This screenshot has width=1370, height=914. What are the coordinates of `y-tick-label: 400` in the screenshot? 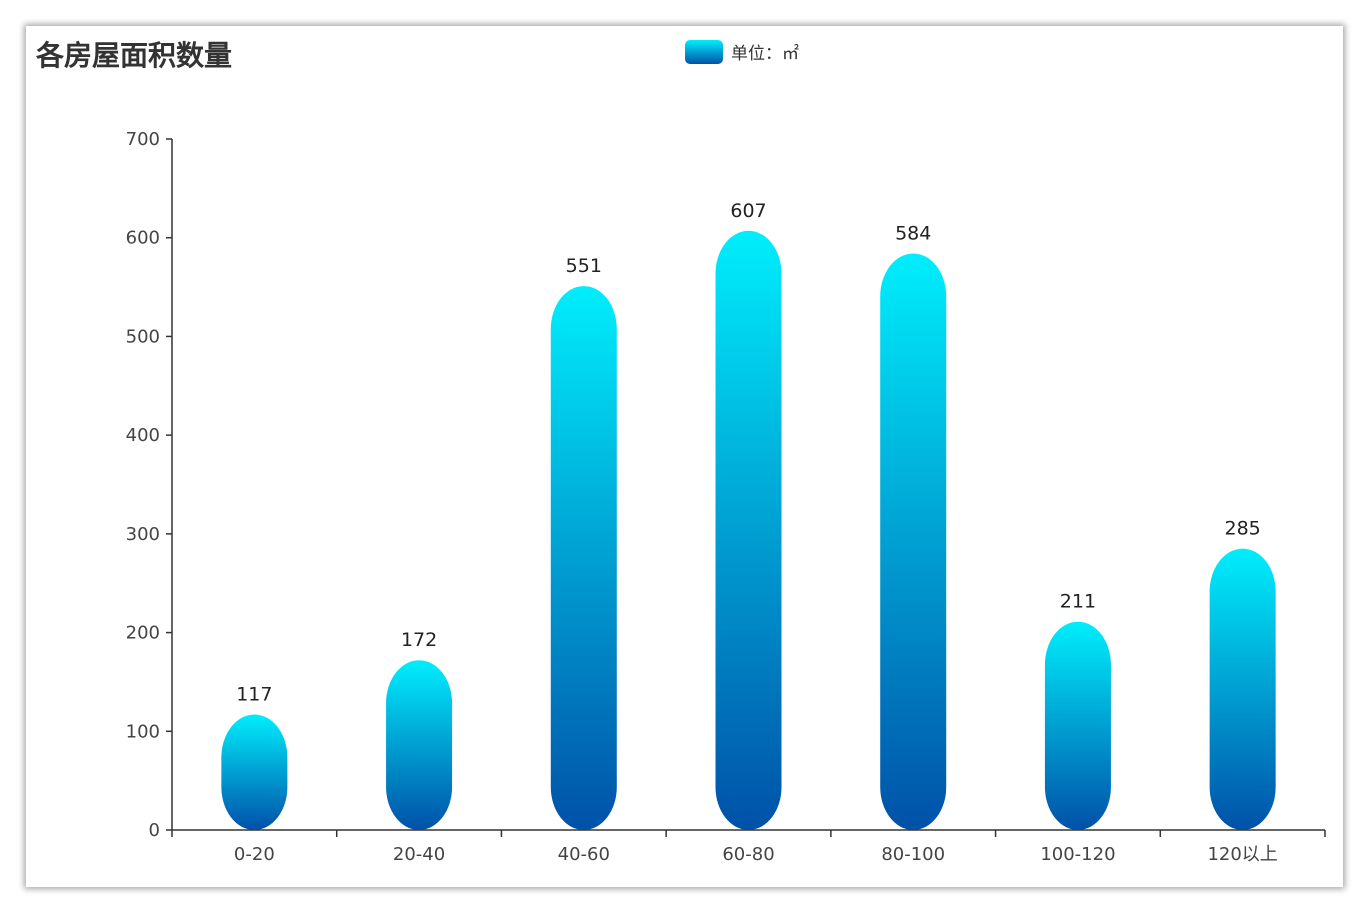 It's located at (143, 435).